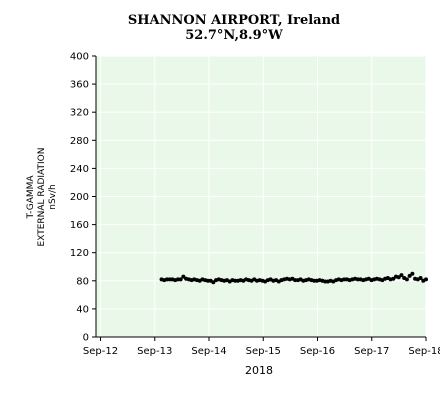 This screenshot has width=440, height=420. I want to click on y-tick-label: 280, so click(79, 141).